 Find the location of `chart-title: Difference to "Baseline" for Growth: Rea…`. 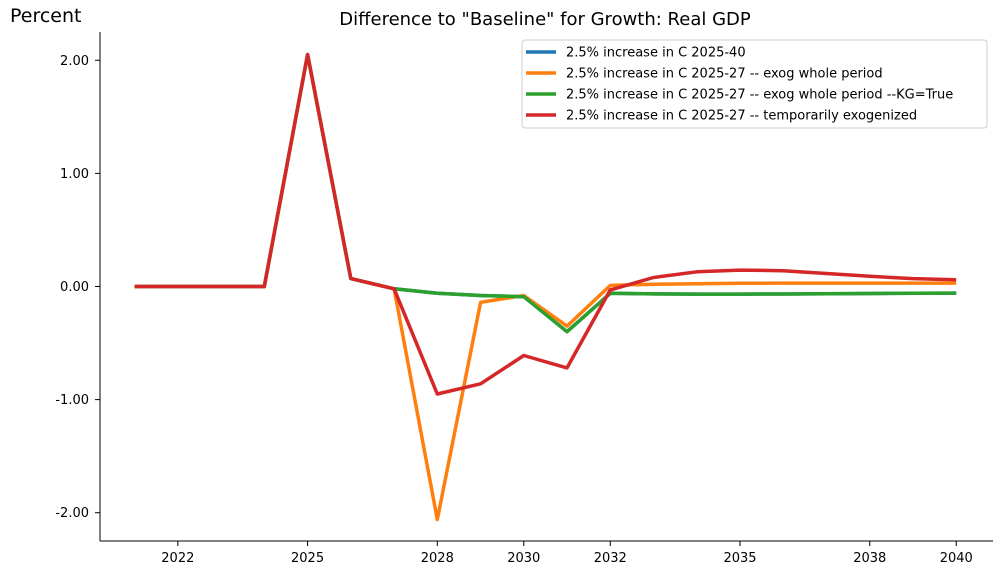

chart-title: Difference to "Baseline" for Growth: Rea… is located at coordinates (545, 19).